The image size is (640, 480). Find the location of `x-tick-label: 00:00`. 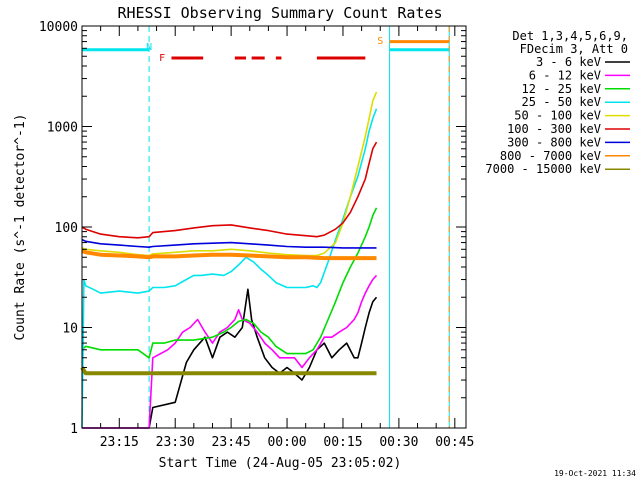

x-tick-label: 00:00 is located at coordinates (286, 442).